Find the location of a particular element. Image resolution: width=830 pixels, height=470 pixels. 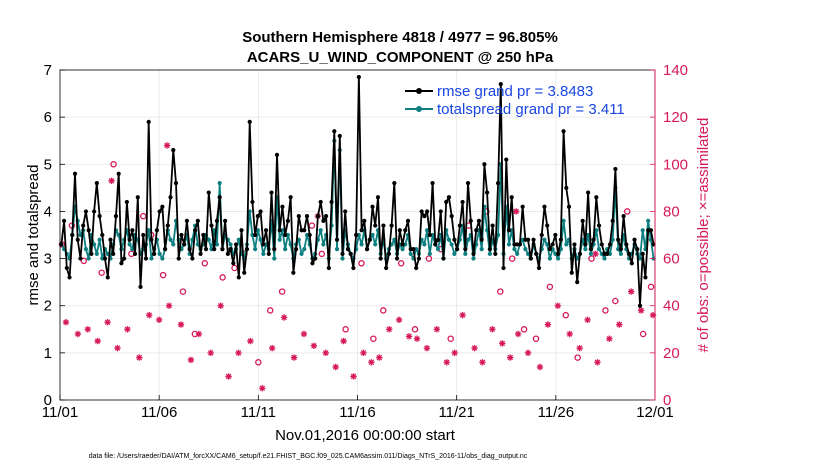

y-tick-label-right: 100 is located at coordinates (675, 164).